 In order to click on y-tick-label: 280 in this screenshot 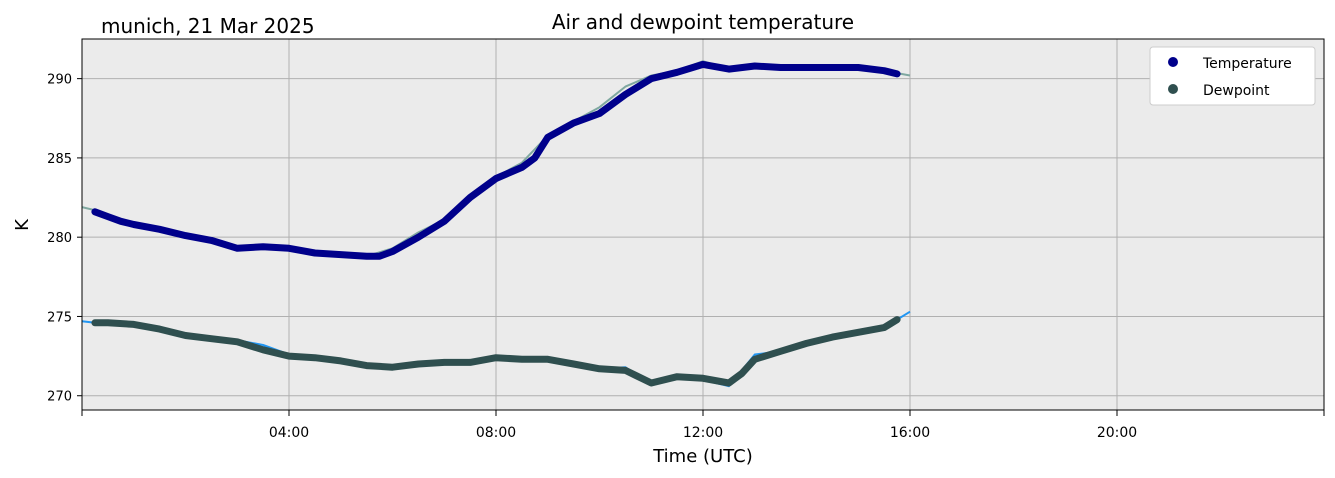, I will do `click(59, 238)`.